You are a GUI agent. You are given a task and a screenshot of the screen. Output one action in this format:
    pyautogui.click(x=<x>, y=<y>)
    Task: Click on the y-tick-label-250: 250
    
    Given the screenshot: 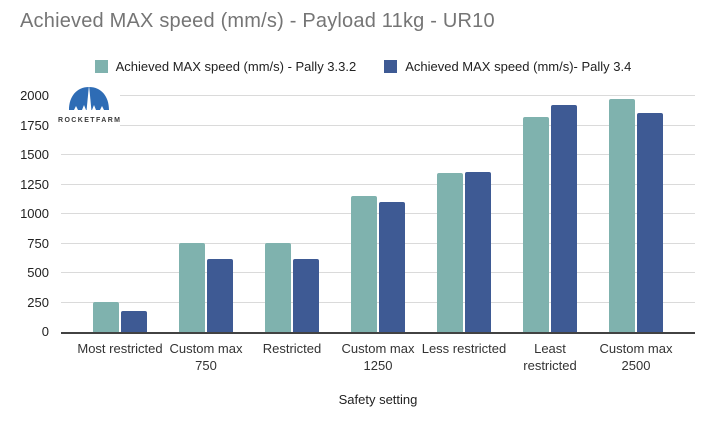 What is the action you would take?
    pyautogui.click(x=38, y=302)
    